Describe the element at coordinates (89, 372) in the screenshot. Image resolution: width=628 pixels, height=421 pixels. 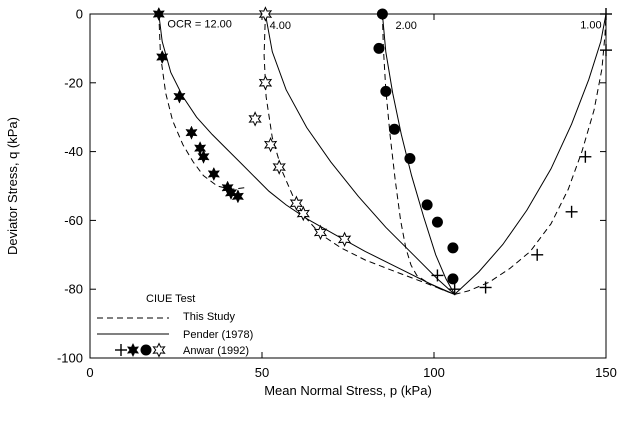
I see `x-tick-label: 0` at that location.